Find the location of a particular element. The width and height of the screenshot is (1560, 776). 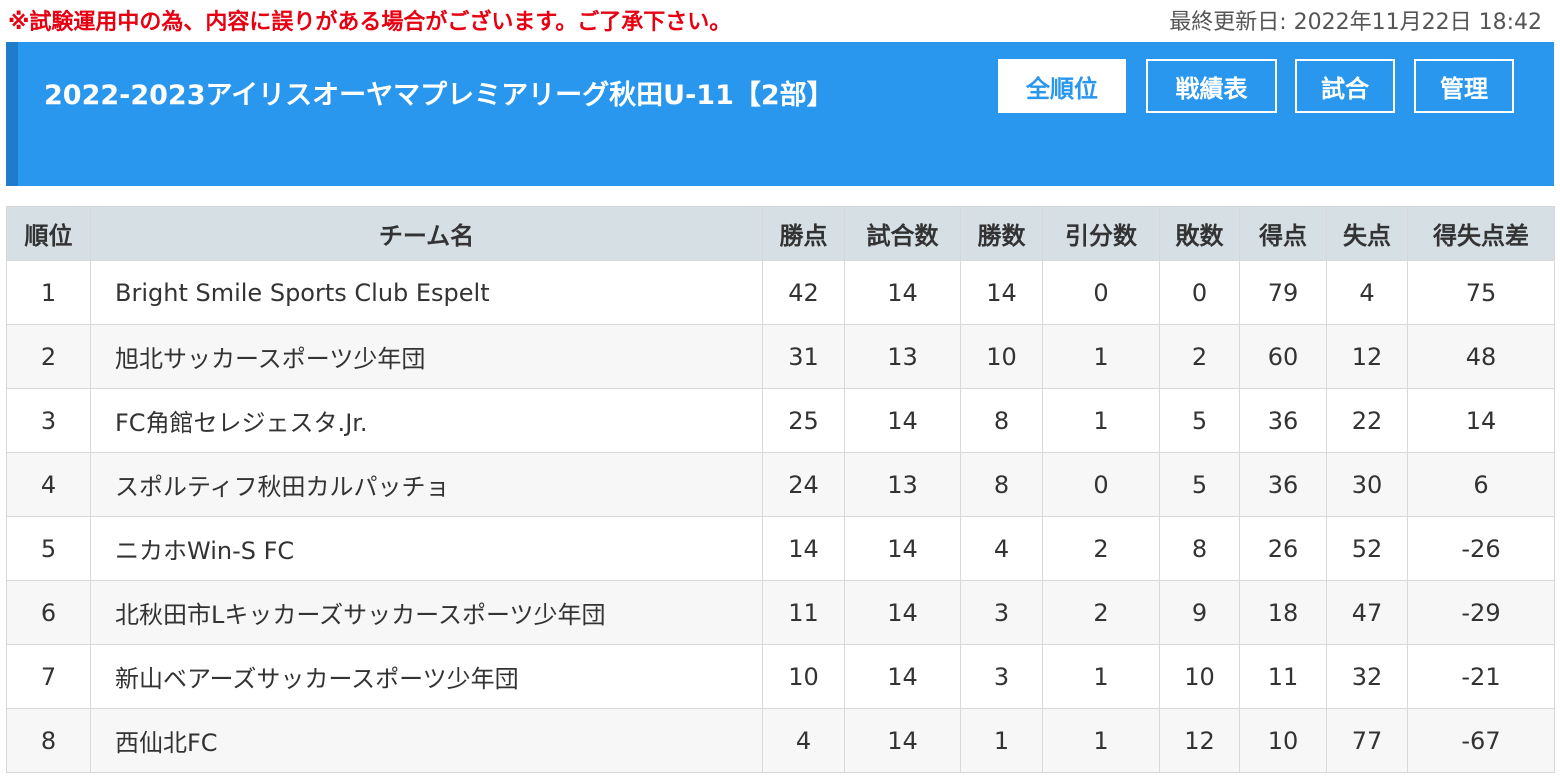

trial-notice: ※試験運用中の為、内容に誤りがある場合がございます。ご了承下さい。 is located at coordinates (370, 22).